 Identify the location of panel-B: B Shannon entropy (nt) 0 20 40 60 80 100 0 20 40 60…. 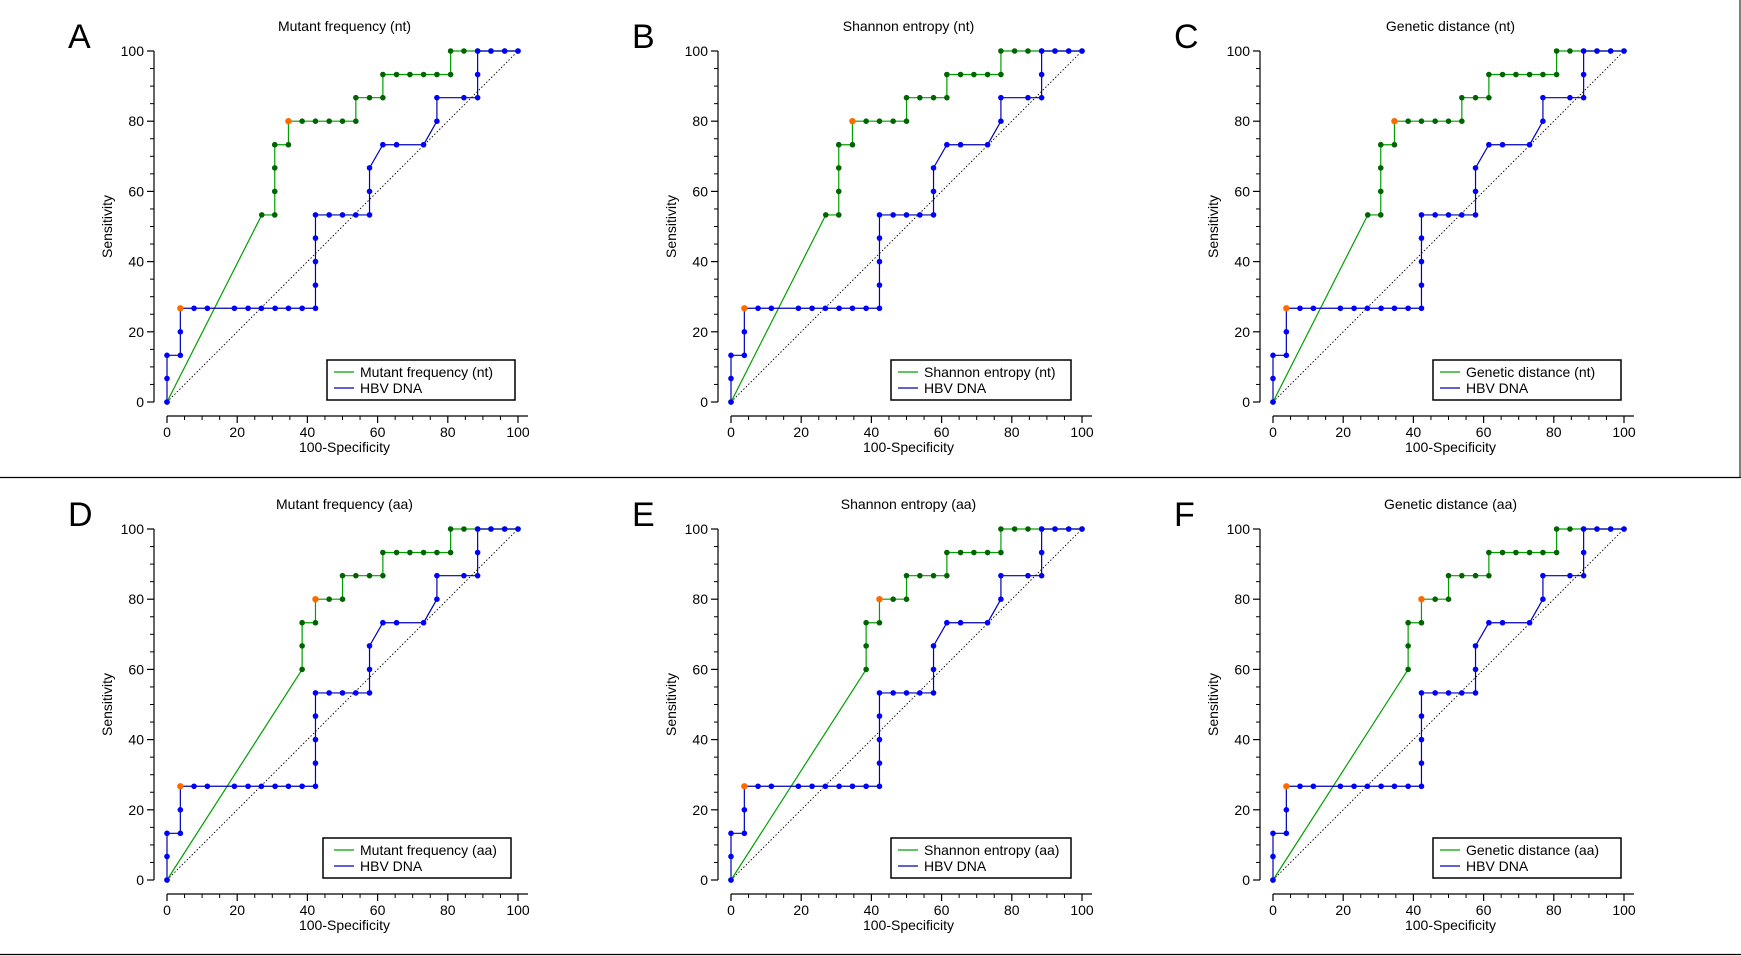
(863, 236).